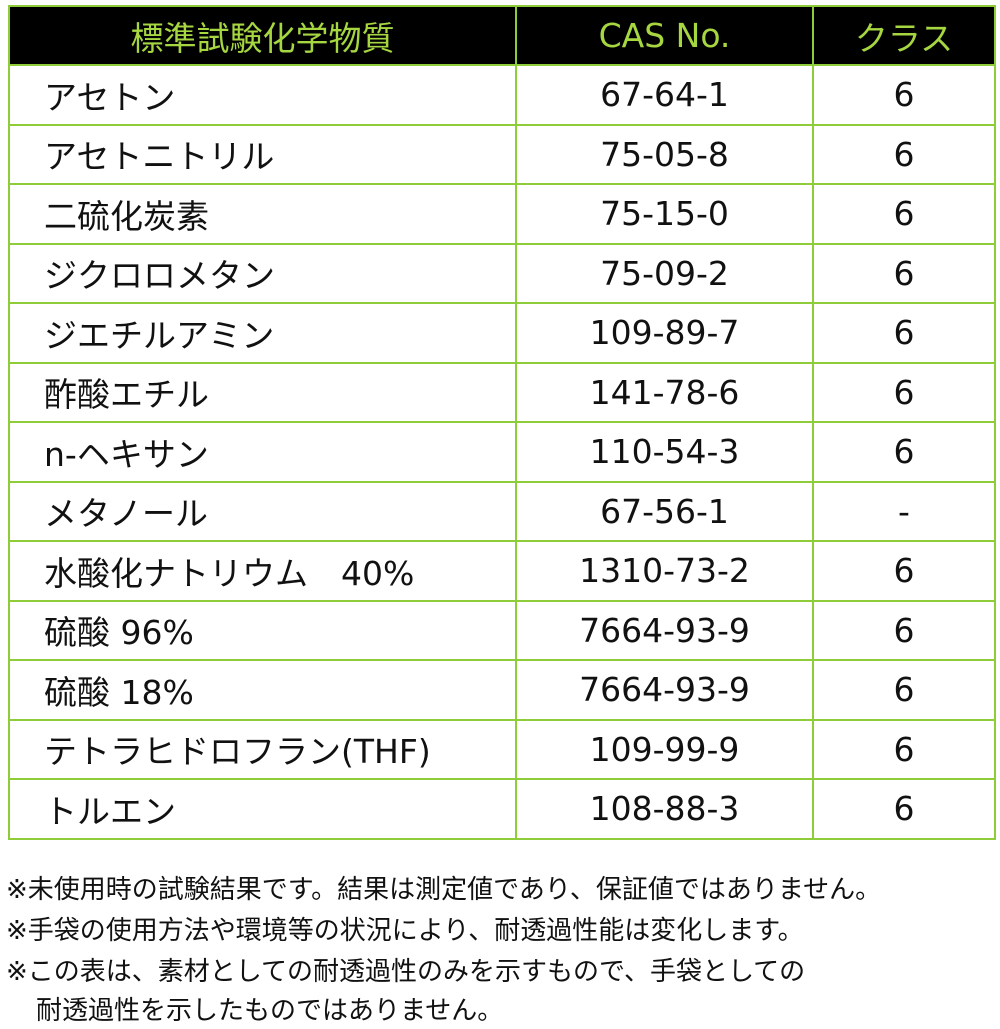  Describe the element at coordinates (262, 511) in the screenshot. I see `table-cell: メタノール` at that location.